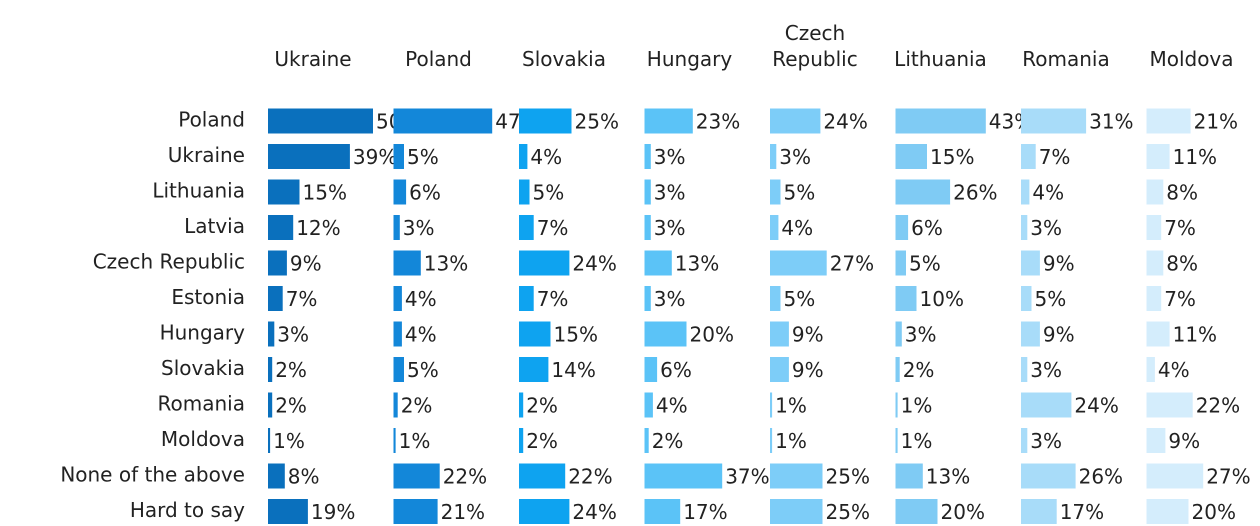  What do you see at coordinates (203, 439) in the screenshot?
I see `row-label: Moldova` at bounding box center [203, 439].